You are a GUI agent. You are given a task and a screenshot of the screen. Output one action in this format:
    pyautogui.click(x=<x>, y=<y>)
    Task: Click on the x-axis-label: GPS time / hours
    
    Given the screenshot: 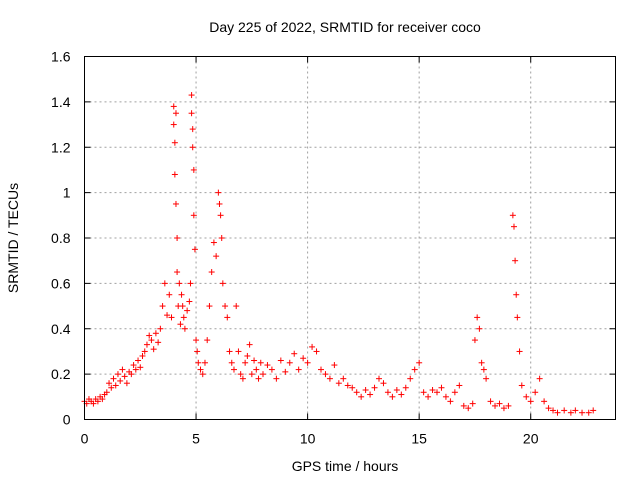 What is the action you would take?
    pyautogui.click(x=345, y=466)
    